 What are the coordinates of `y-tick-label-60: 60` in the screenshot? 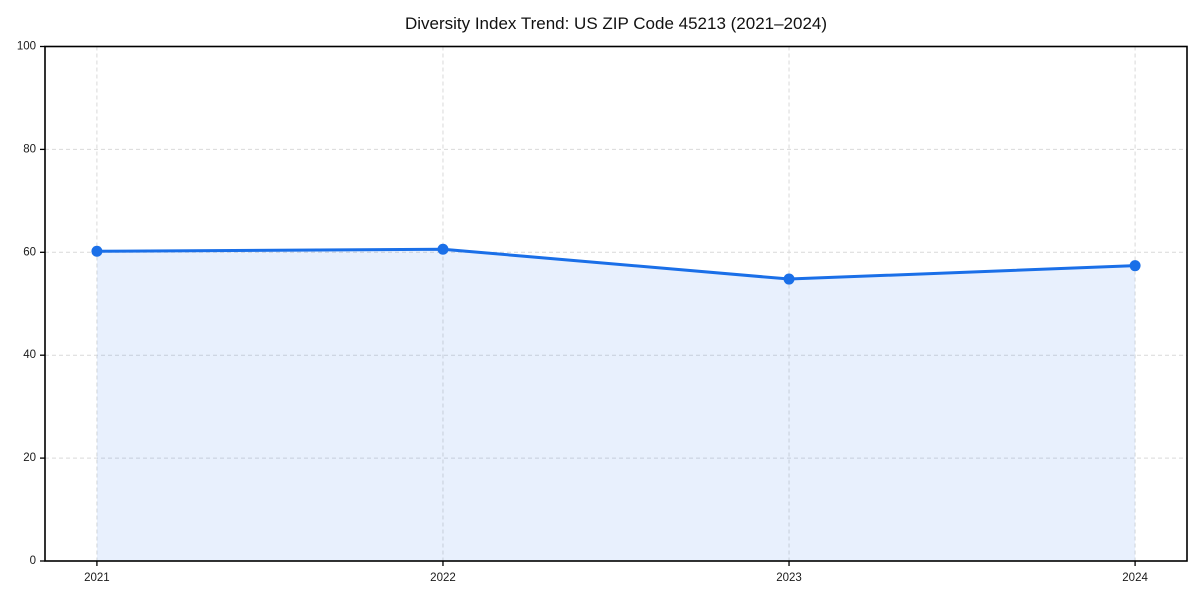 It's located at (29, 252).